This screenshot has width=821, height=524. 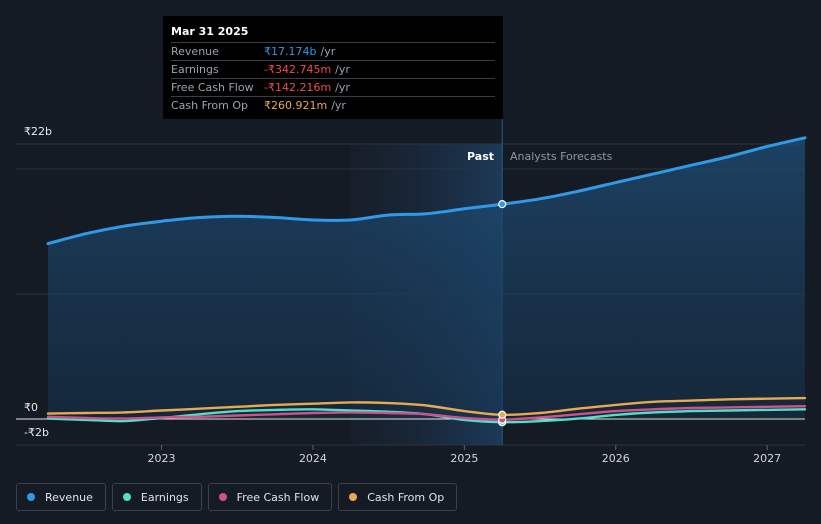 I want to click on x-tick-label: 2024, so click(x=313, y=458).